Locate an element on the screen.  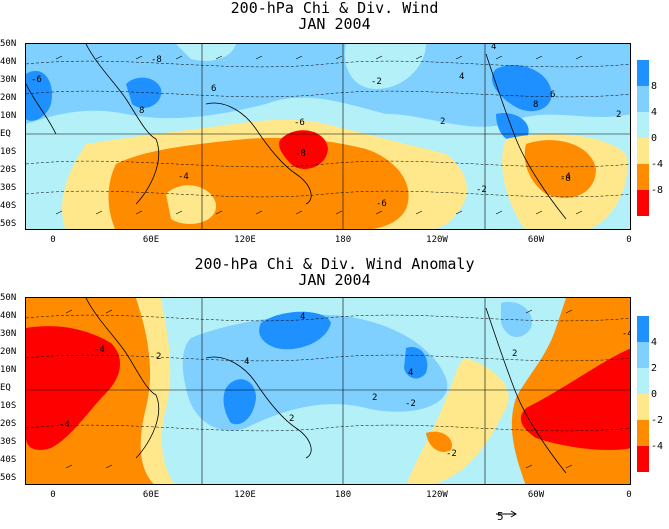
bottom-colorbar-label: 4 is located at coordinates (654, 342).